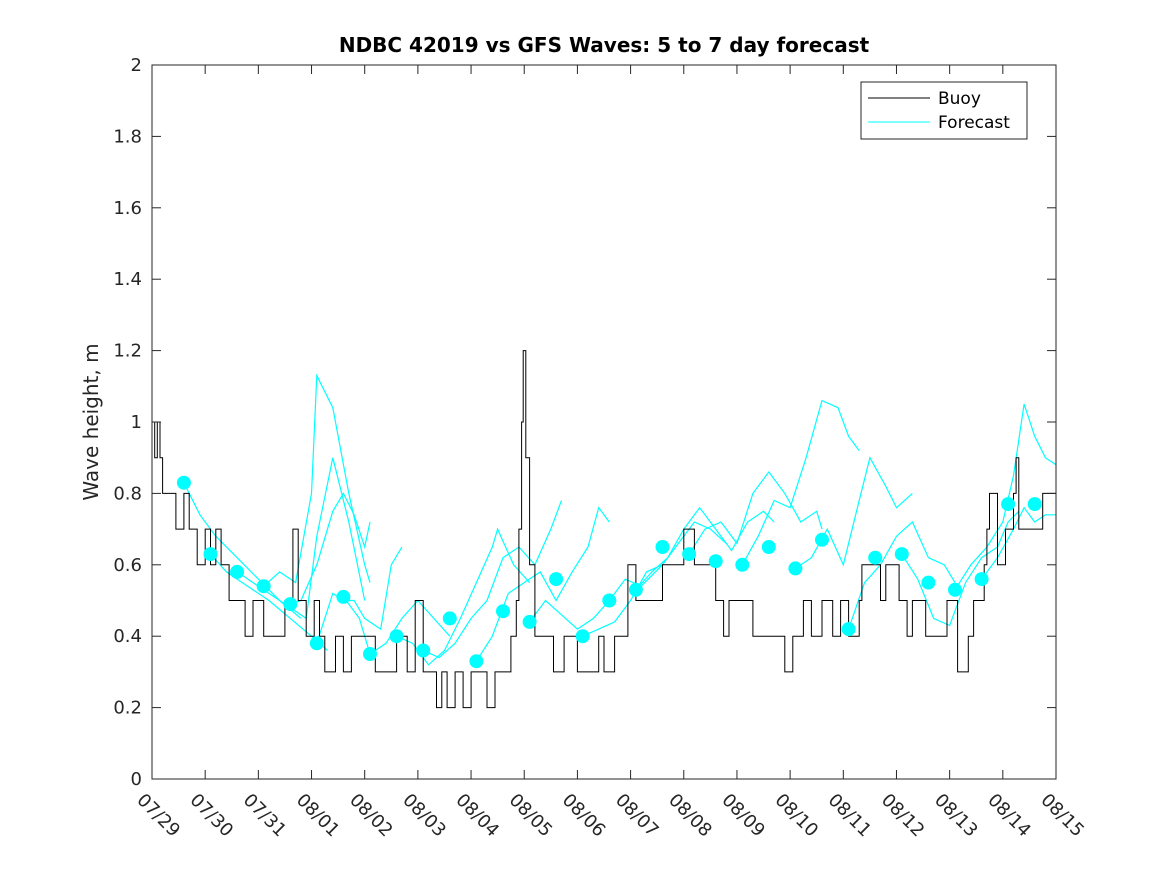 This screenshot has height=875, width=1167. What do you see at coordinates (127, 279) in the screenshot?
I see `y-tick-label: 1.4` at bounding box center [127, 279].